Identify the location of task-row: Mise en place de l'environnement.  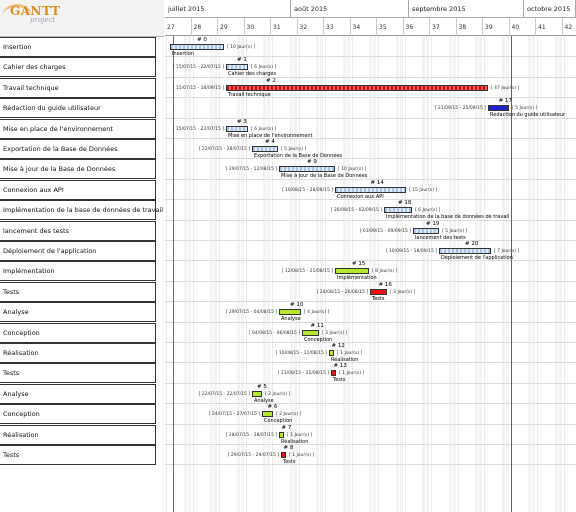
(78, 128).